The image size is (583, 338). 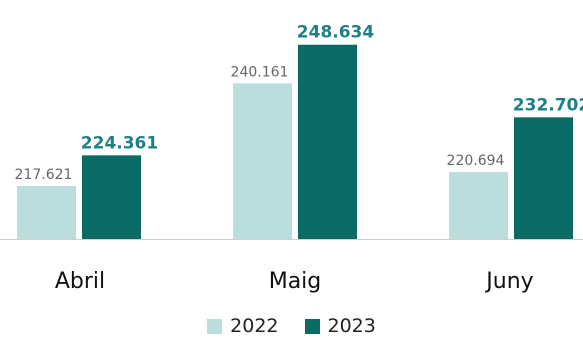 What do you see at coordinates (548, 105) in the screenshot?
I see `data-label-2023-juny: 232.702` at bounding box center [548, 105].